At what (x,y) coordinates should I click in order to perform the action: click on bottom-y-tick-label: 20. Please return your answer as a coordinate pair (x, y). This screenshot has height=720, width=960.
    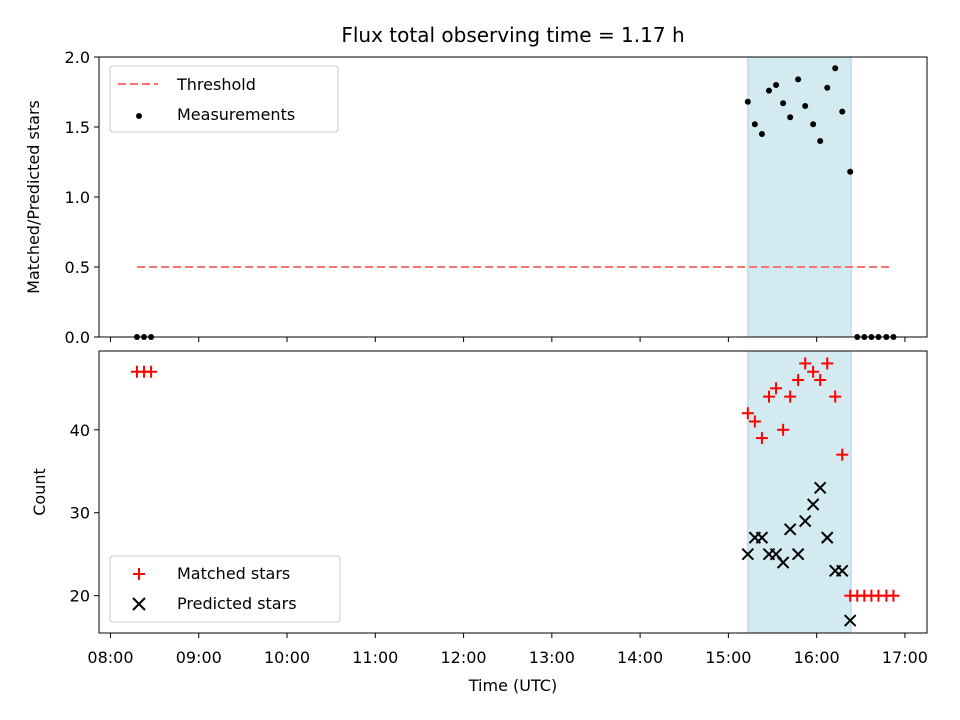
    Looking at the image, I should click on (80, 596).